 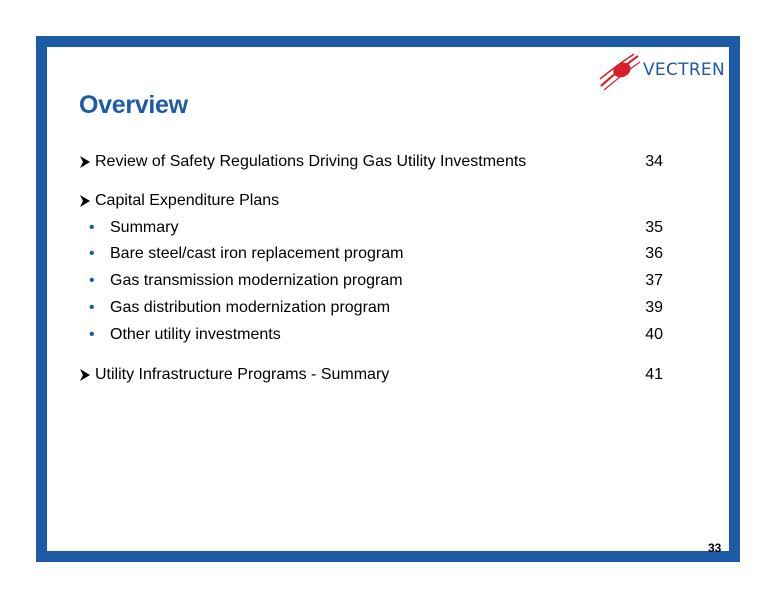 I want to click on vectren-logo: VECTREN, so click(x=663, y=72).